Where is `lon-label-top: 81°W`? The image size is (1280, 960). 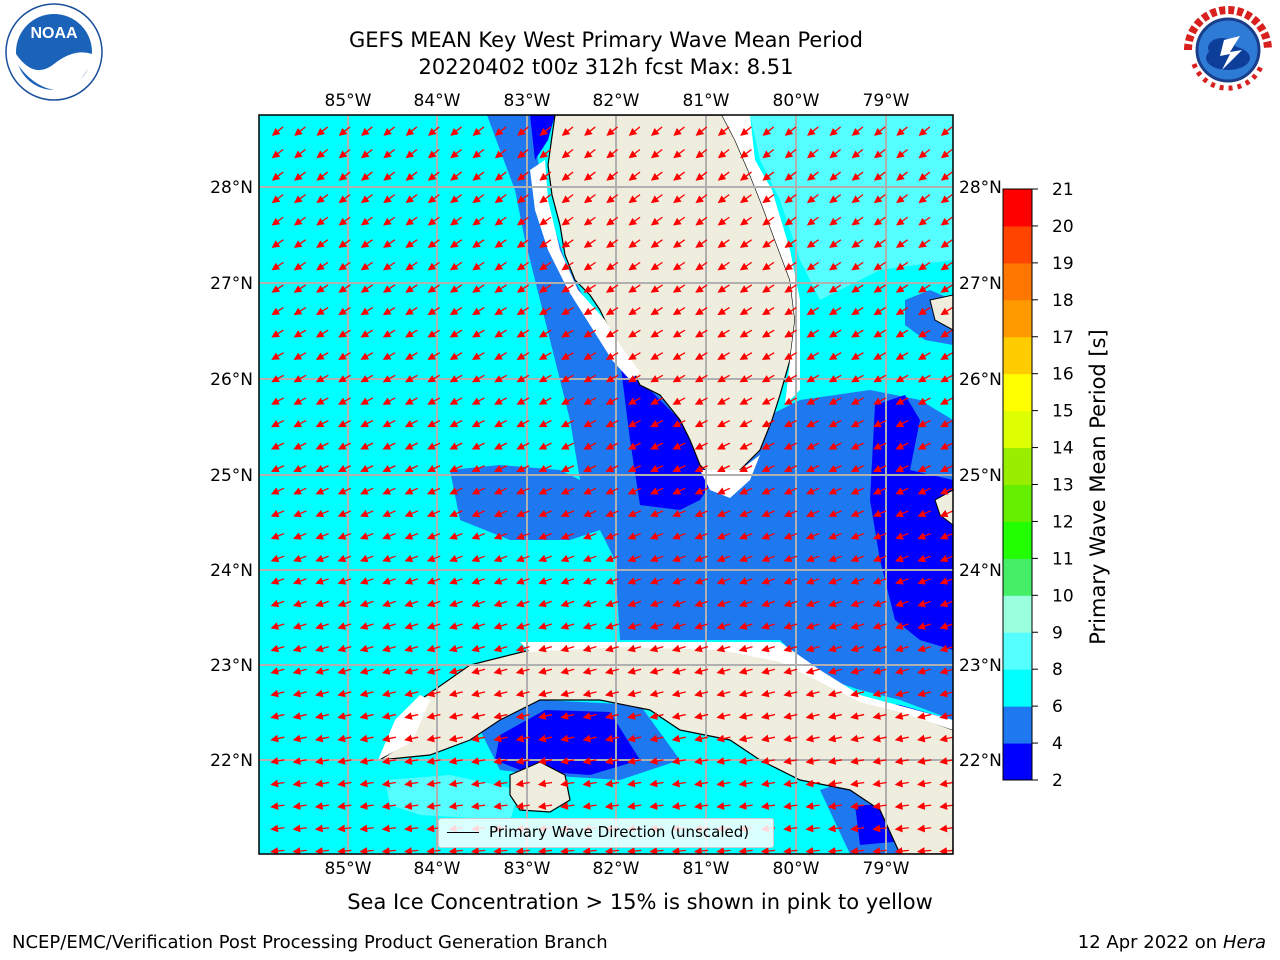 lon-label-top: 81°W is located at coordinates (706, 101).